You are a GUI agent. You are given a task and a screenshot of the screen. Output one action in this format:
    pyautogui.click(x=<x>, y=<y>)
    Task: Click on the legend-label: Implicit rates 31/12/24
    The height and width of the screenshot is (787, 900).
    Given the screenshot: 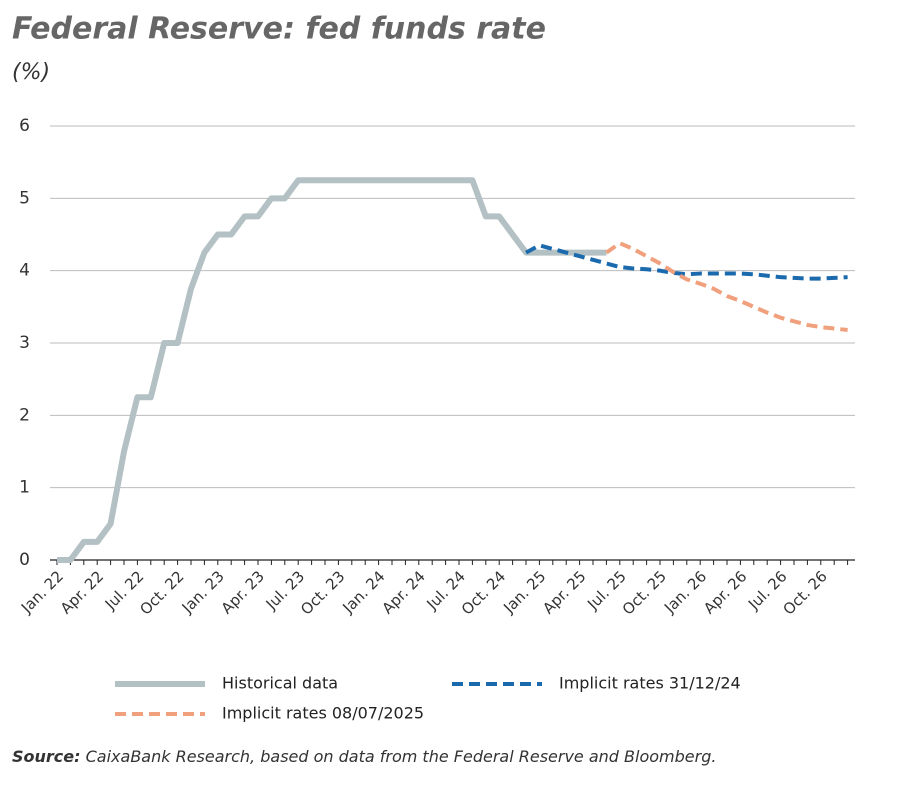 What is the action you would take?
    pyautogui.click(x=650, y=683)
    